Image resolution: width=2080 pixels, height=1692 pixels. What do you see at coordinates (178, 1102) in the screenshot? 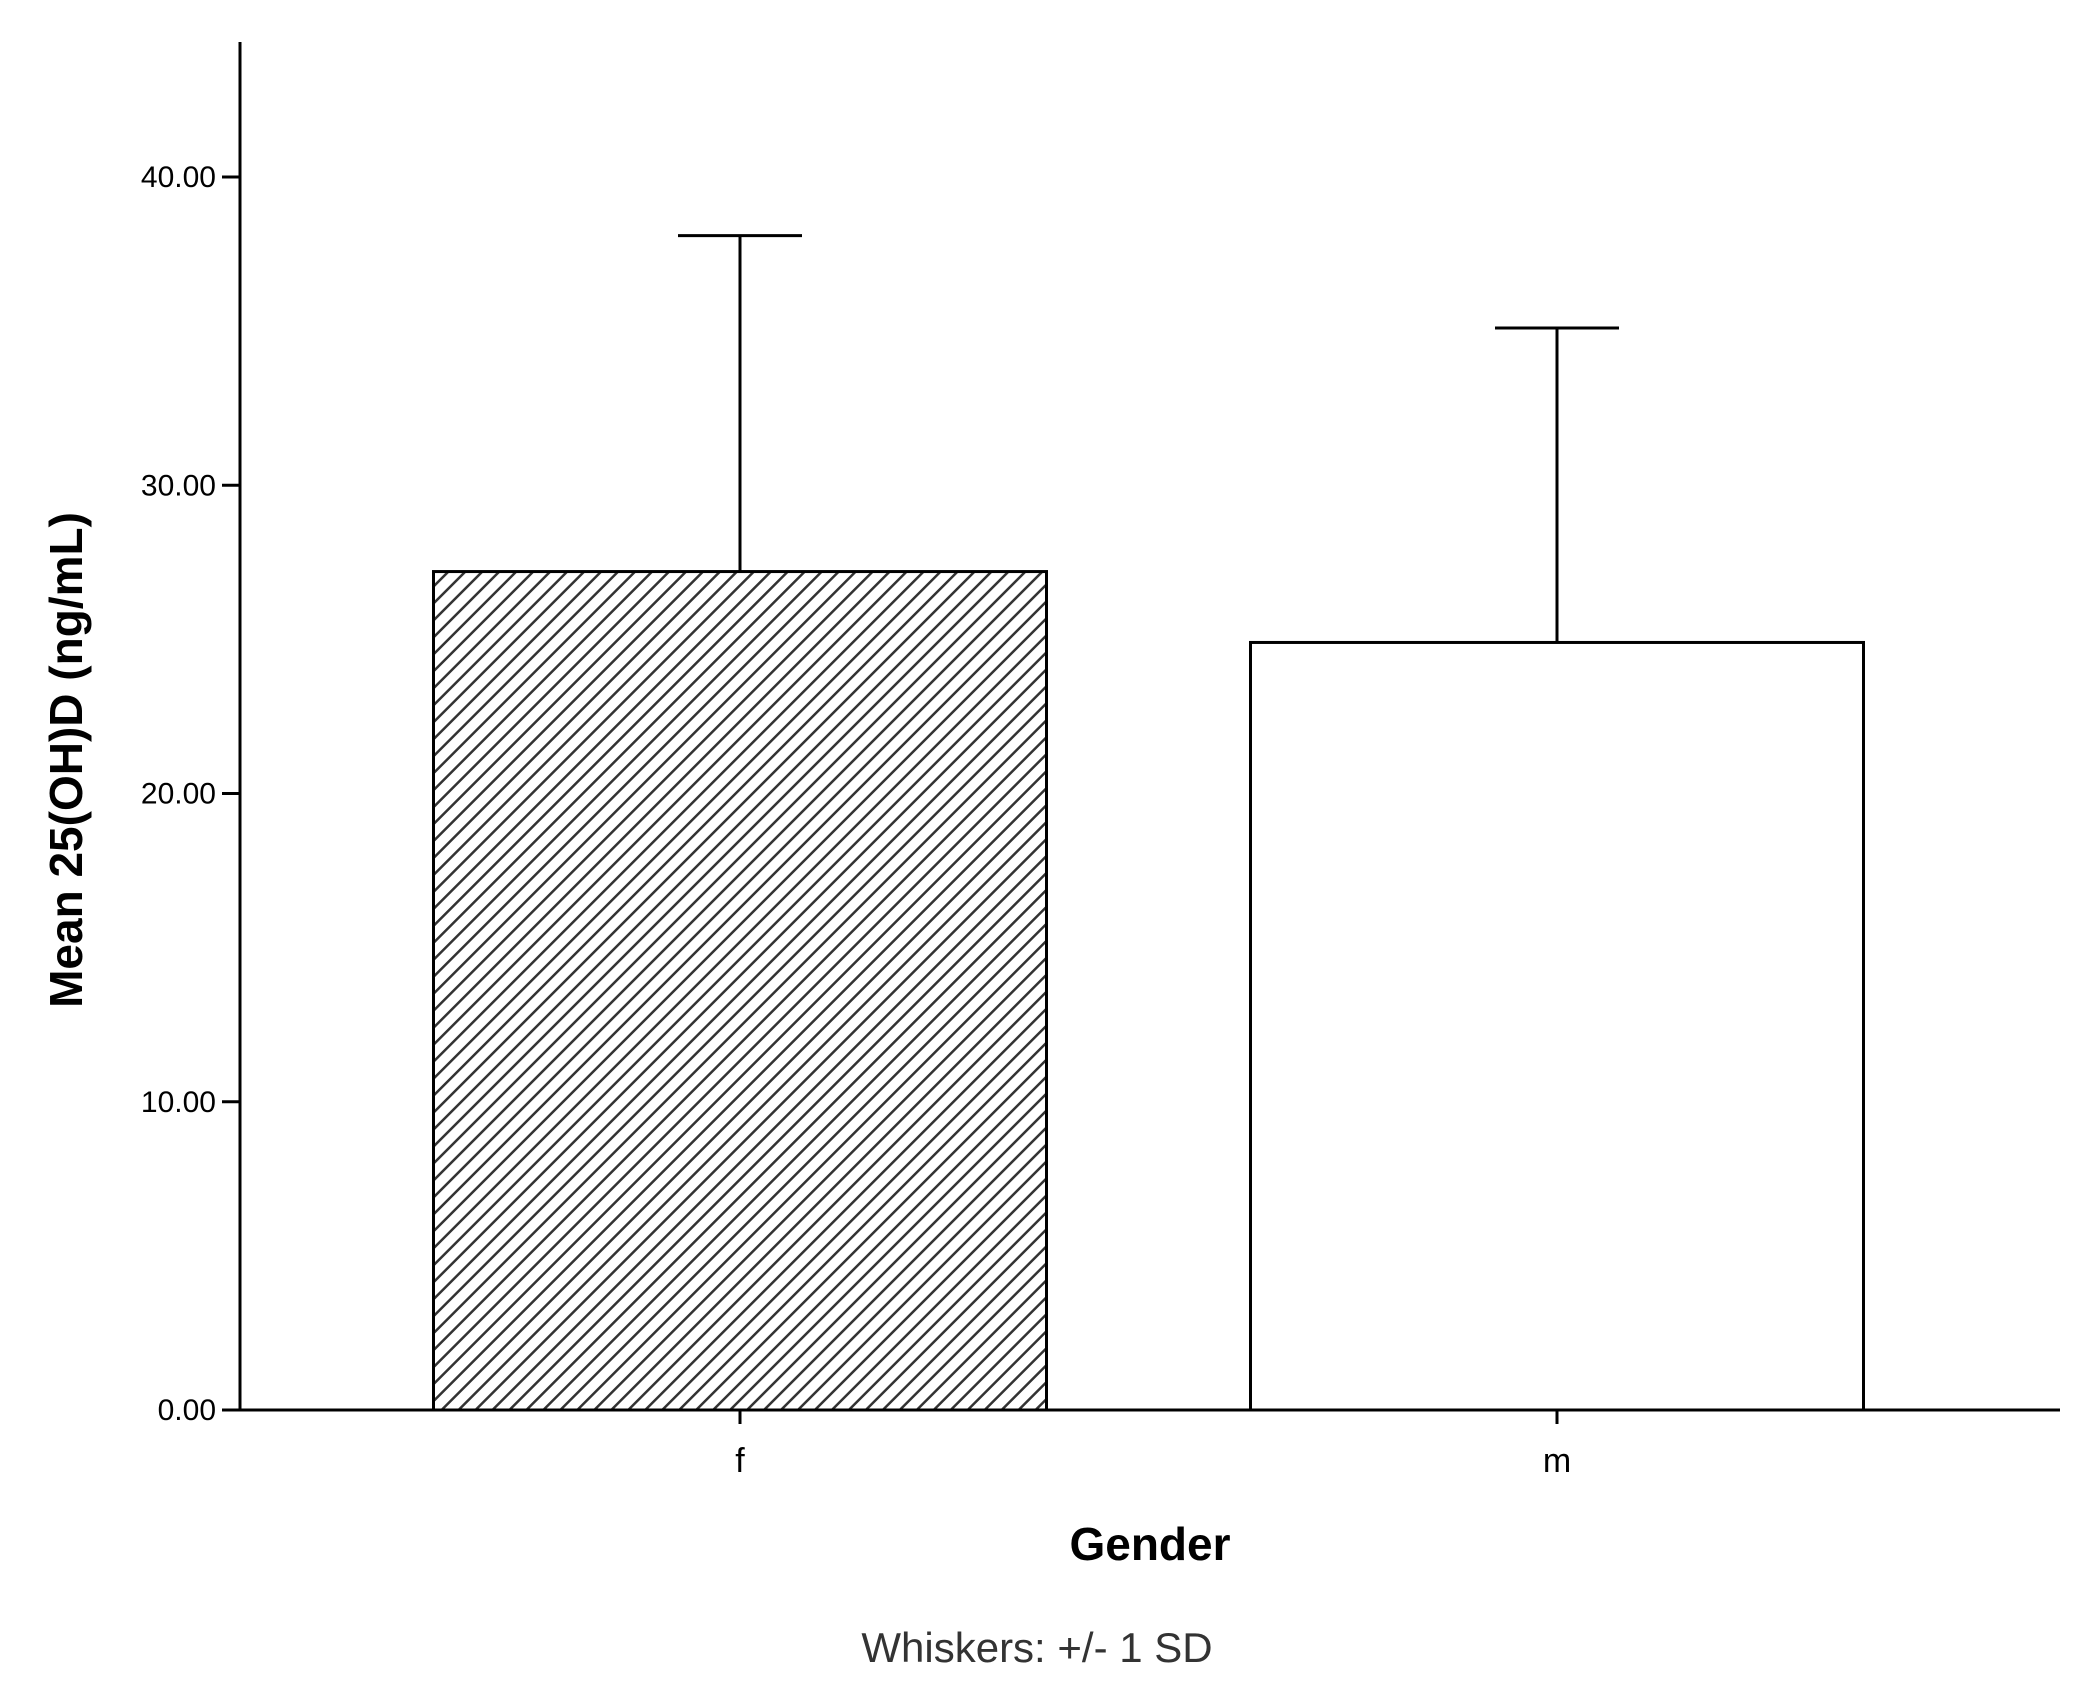
I see `y-tick-label: 10.00` at bounding box center [178, 1102].